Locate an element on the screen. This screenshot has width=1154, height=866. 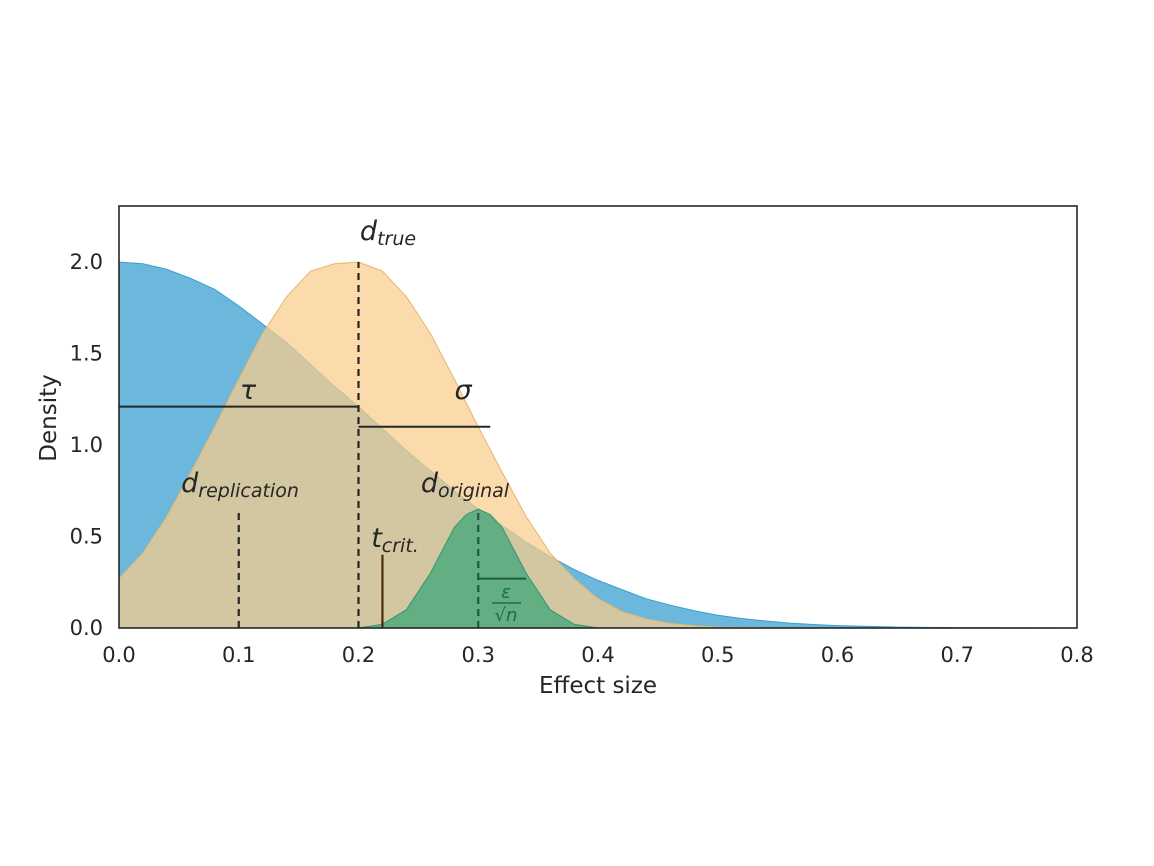
epsilon-denominator: √n is located at coordinates (506, 615).